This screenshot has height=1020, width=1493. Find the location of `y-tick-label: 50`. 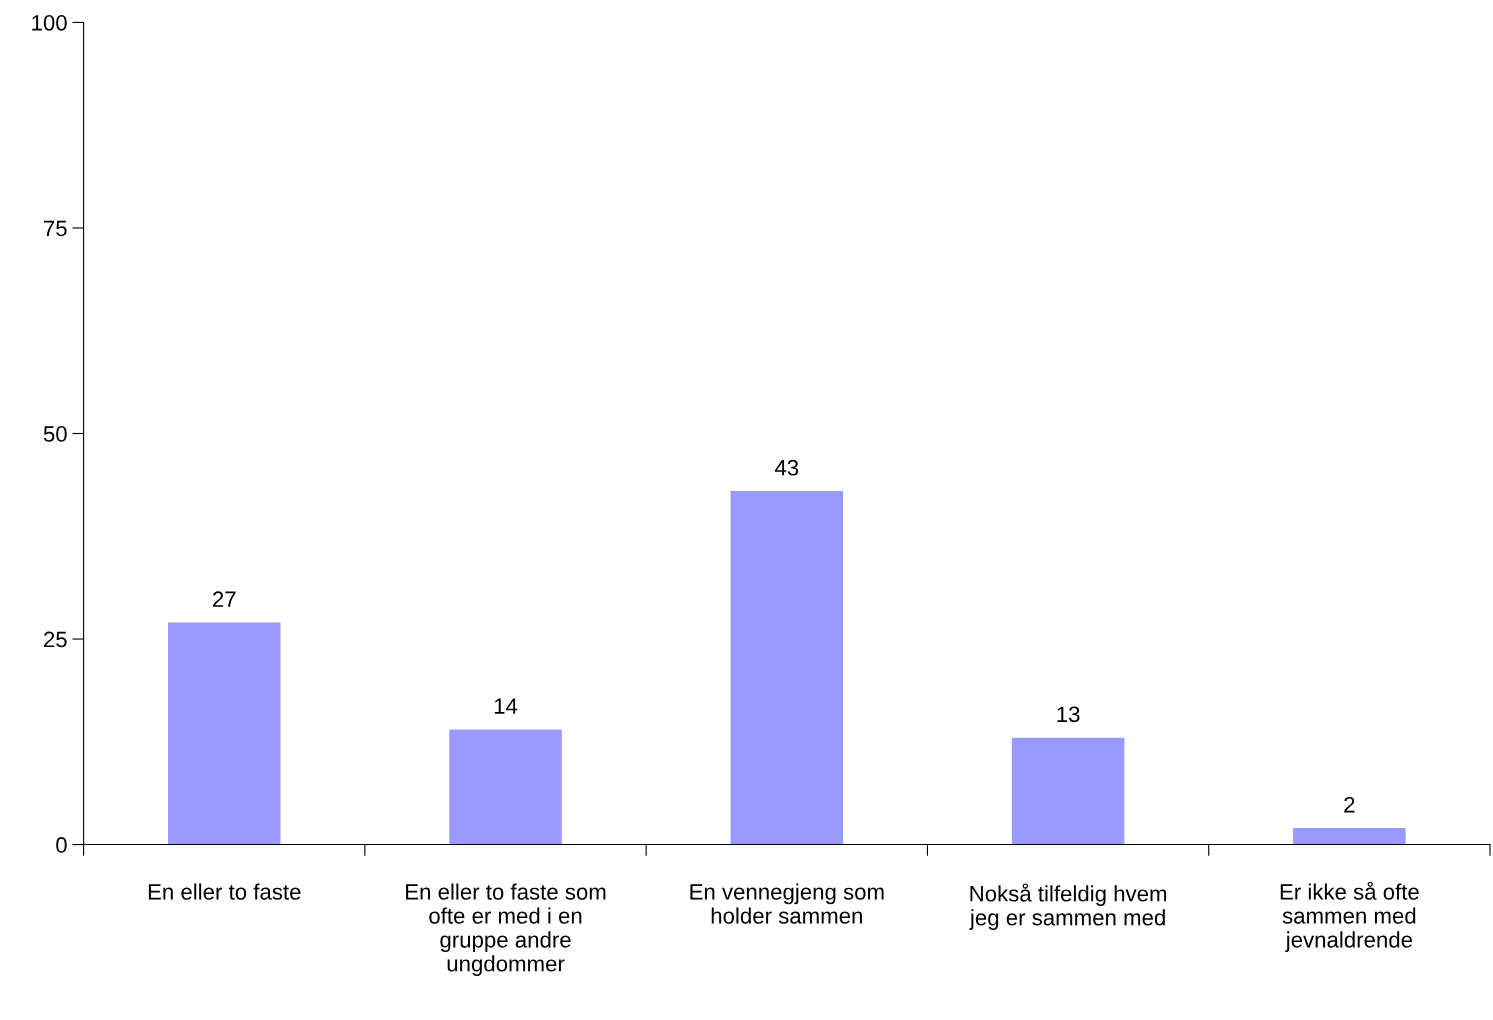

y-tick-label: 50 is located at coordinates (55, 434).